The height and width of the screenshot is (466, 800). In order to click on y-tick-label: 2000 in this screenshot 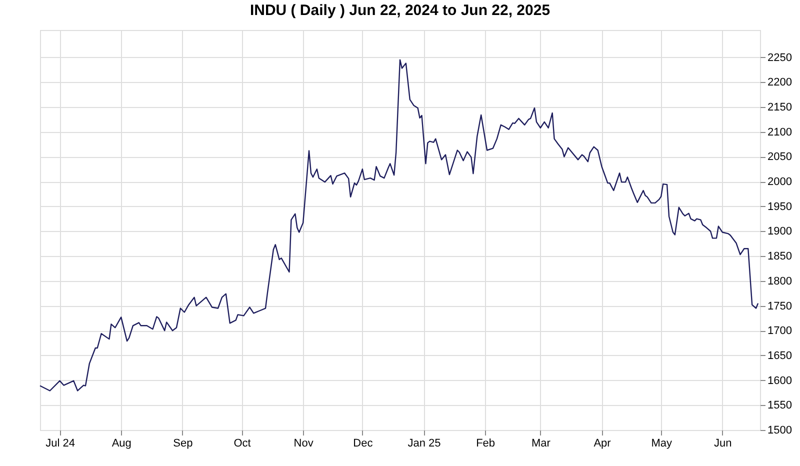, I will do `click(780, 182)`.